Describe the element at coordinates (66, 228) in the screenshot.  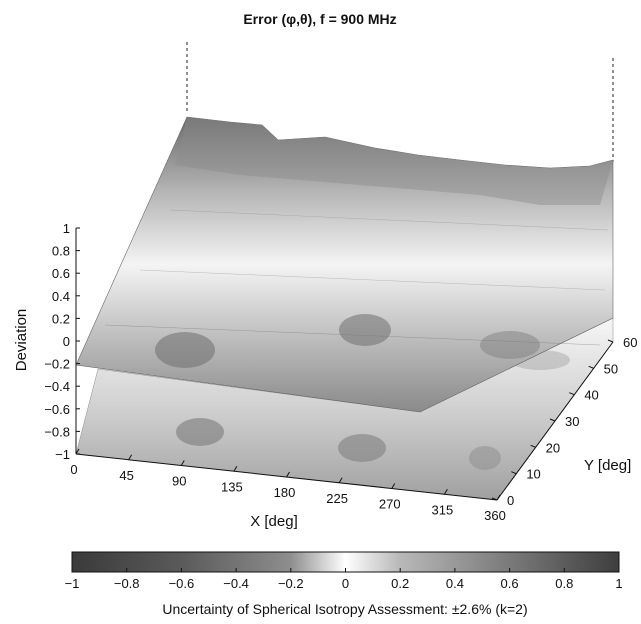
I see `z-tick-label: 1` at that location.